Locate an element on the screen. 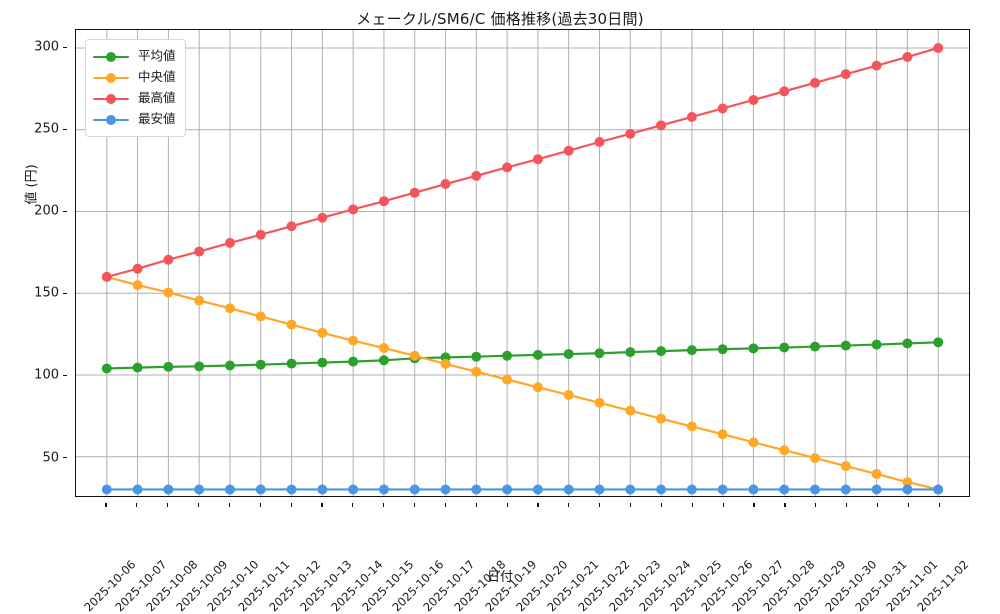 The image size is (1000, 614). y-tick-label: 200 is located at coordinates (46, 211).